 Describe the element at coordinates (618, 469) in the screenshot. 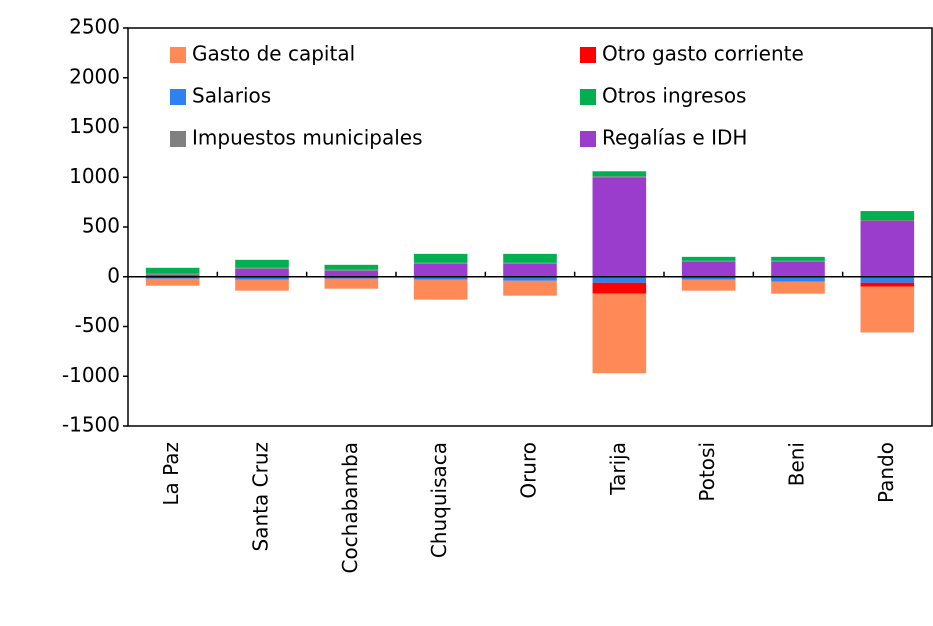

I see `x-tick-label: Tarija` at that location.